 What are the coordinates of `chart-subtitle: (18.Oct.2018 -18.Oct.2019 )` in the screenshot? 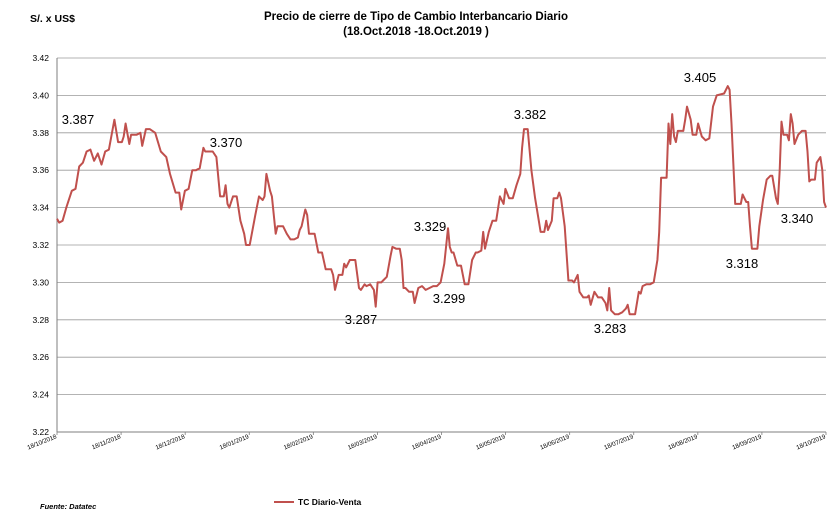 It's located at (416, 32).